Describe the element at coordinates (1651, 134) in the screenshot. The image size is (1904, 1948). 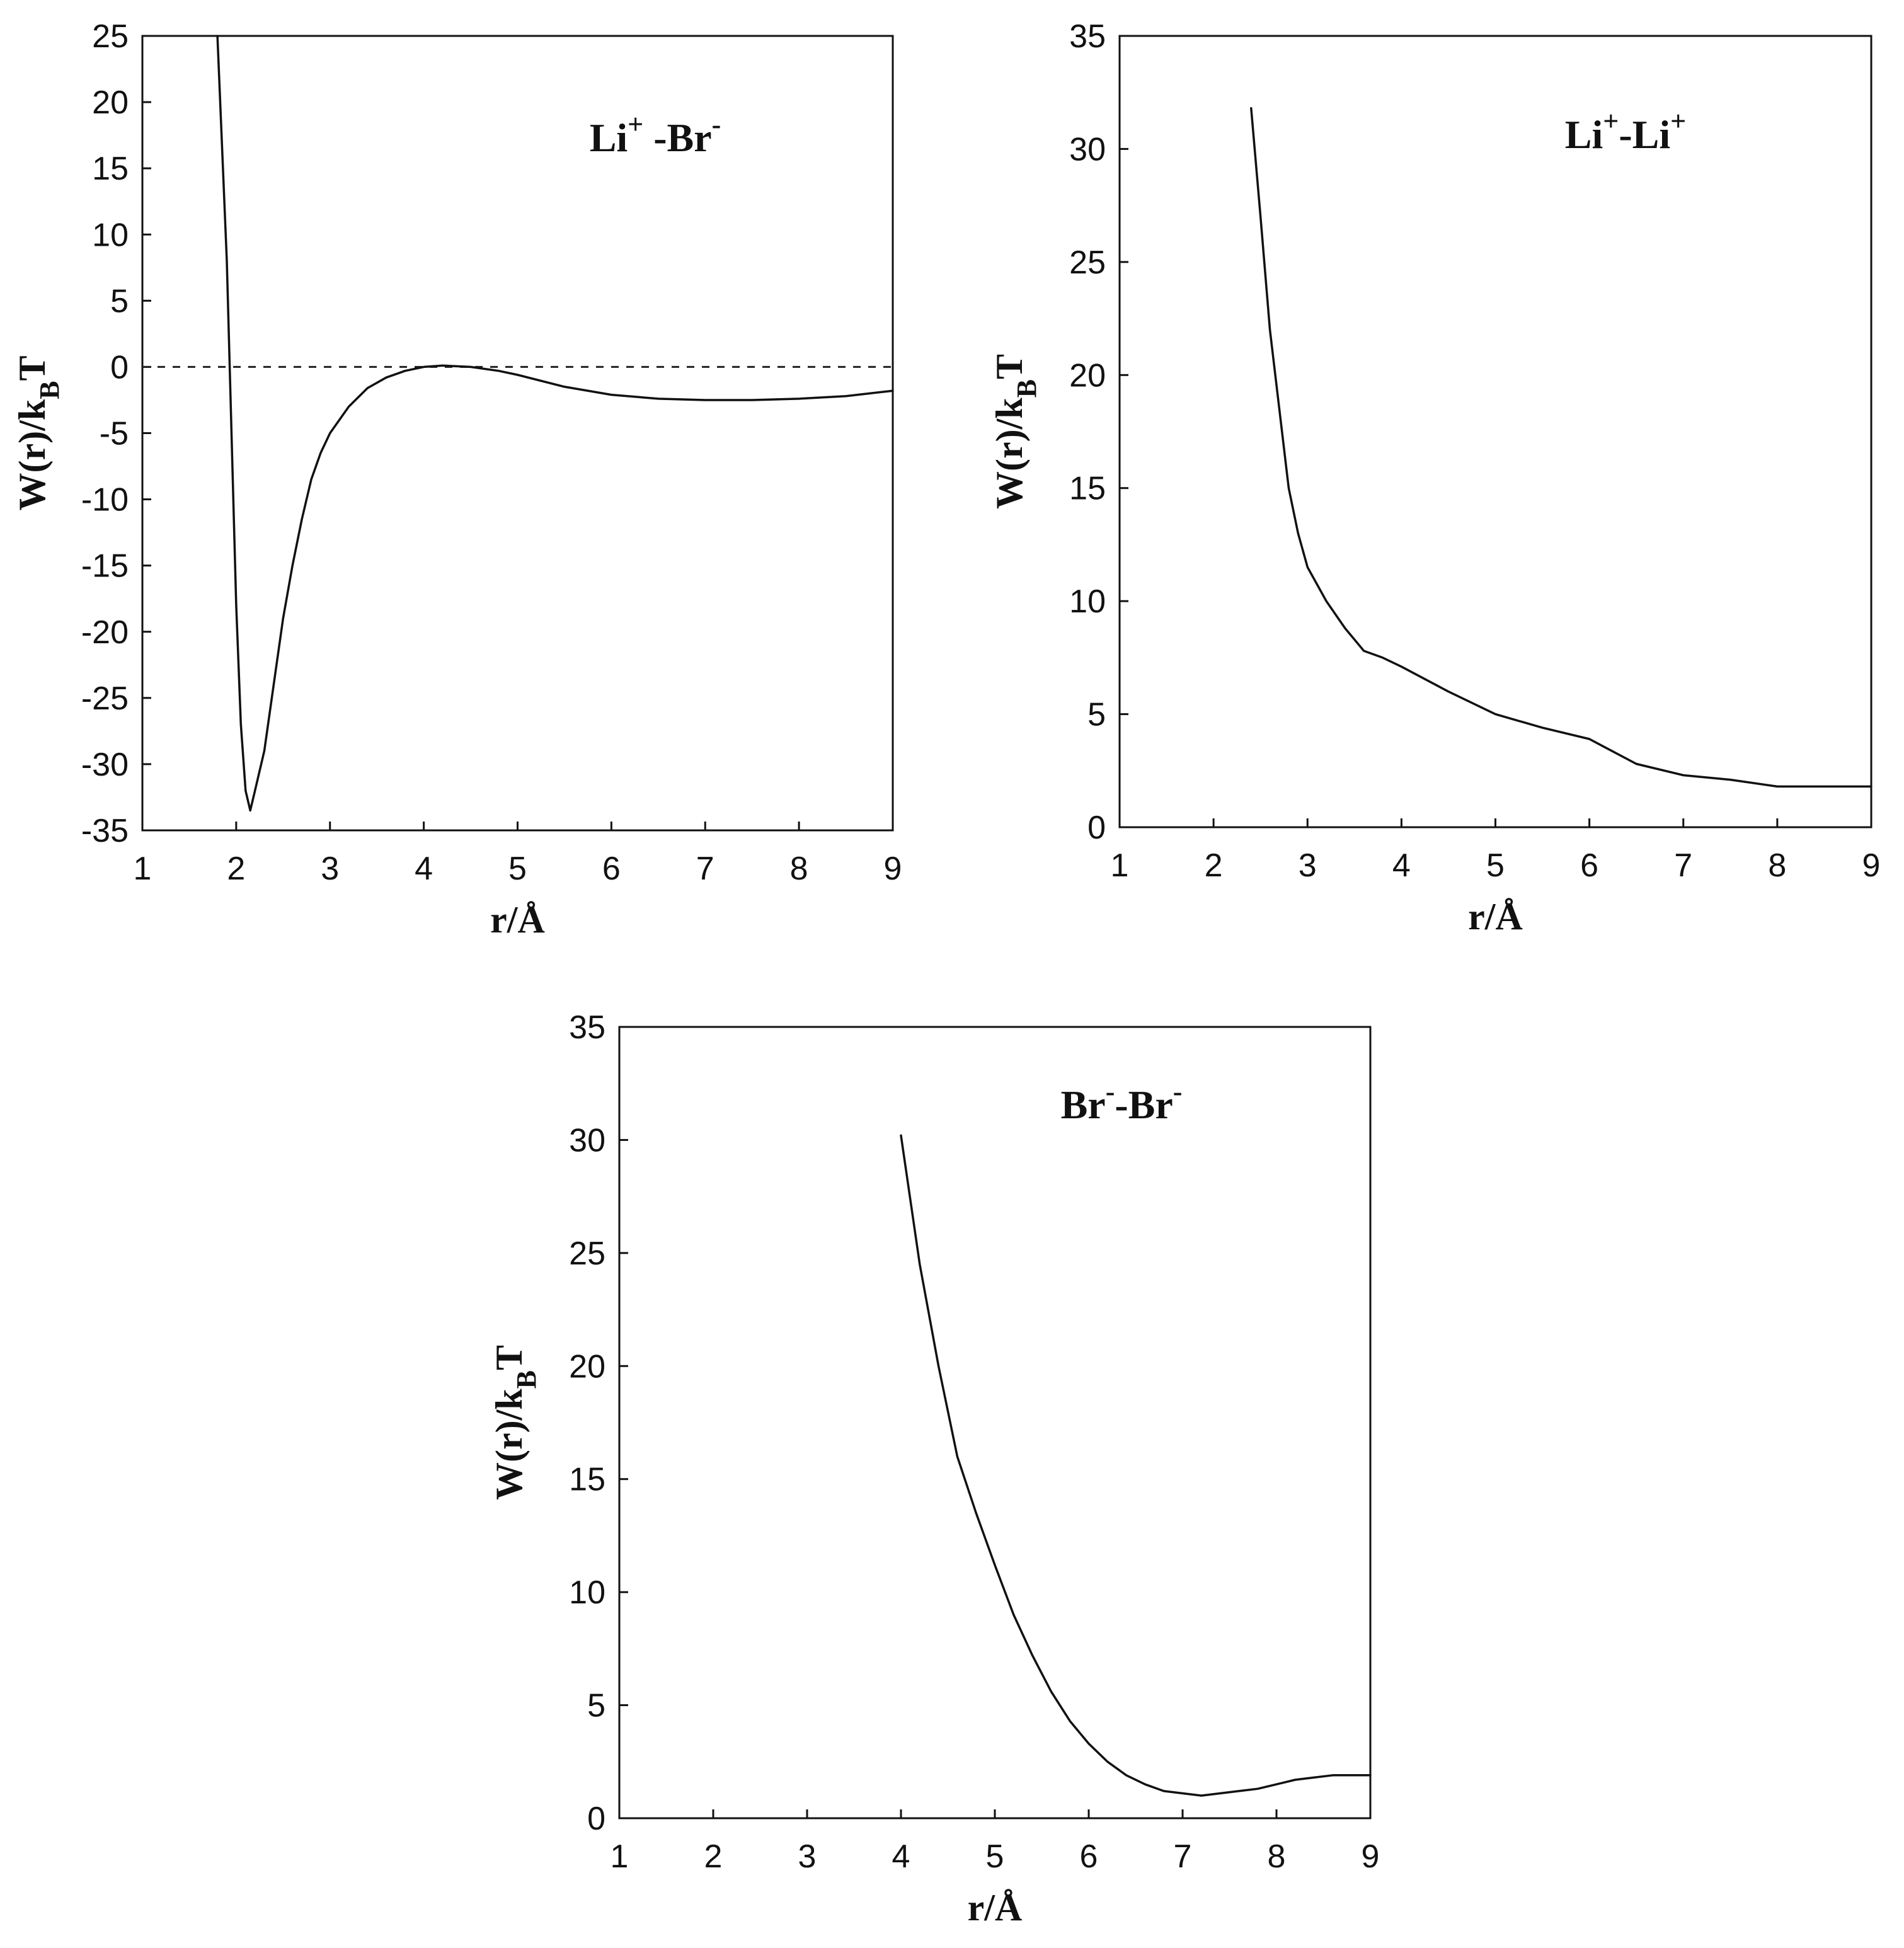
I see `annotation-base2: Li` at that location.